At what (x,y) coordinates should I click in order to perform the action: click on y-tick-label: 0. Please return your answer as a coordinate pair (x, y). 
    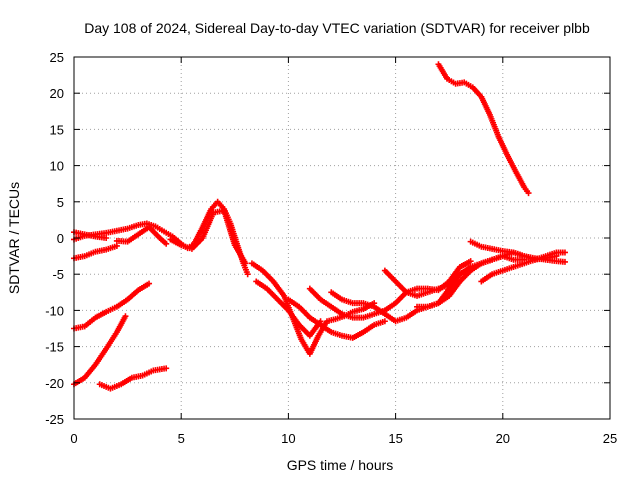
    Looking at the image, I should click on (60, 238).